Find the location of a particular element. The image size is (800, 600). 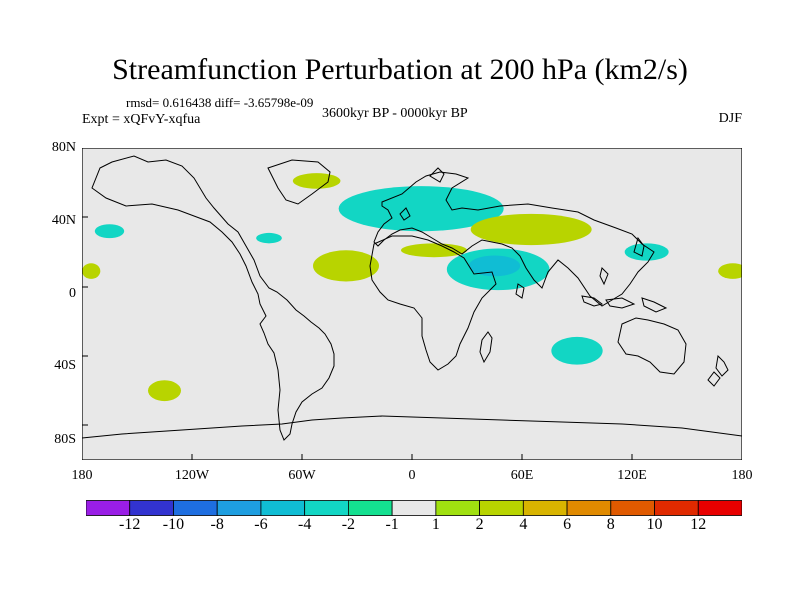

colorbar-label: 12 is located at coordinates (698, 524).